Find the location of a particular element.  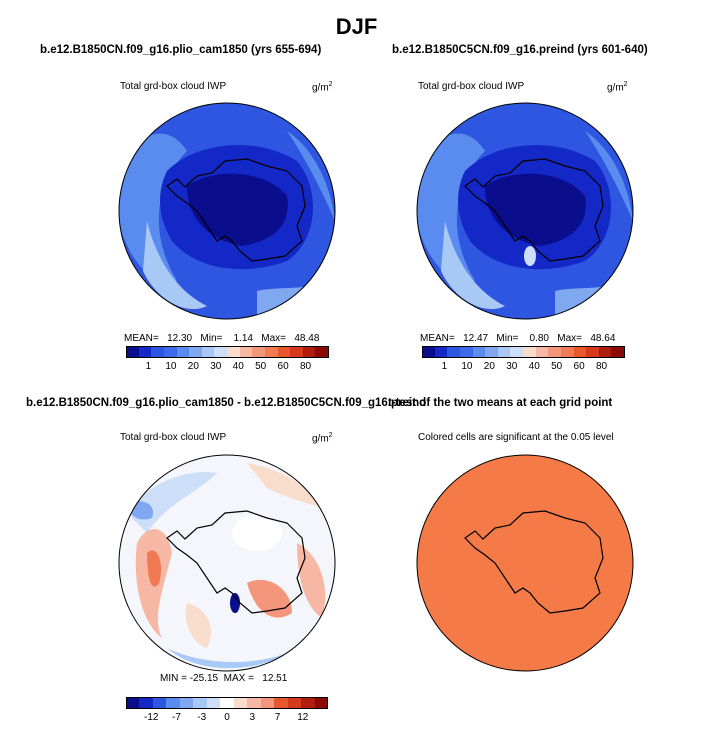

panel1-colorbar is located at coordinates (227, 352).